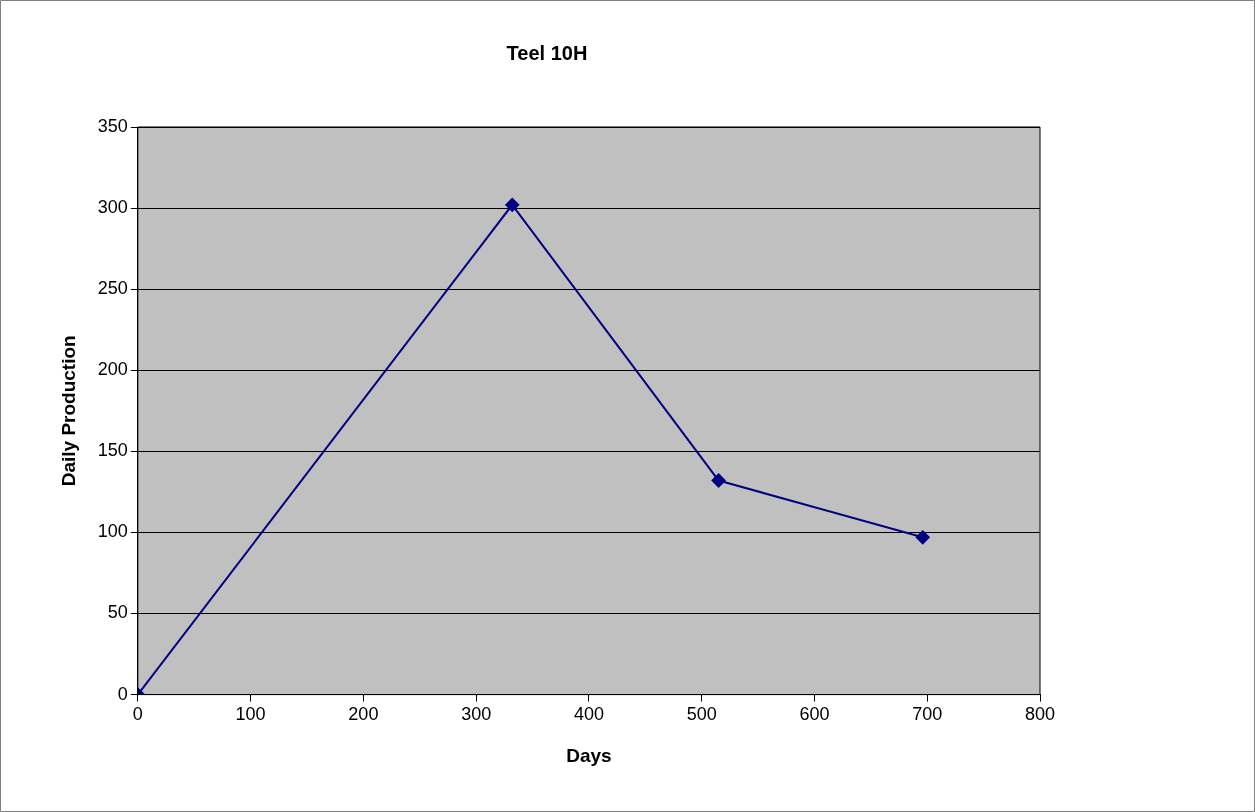 The height and width of the screenshot is (812, 1255). Describe the element at coordinates (476, 714) in the screenshot. I see `x-tick-label: 300` at that location.